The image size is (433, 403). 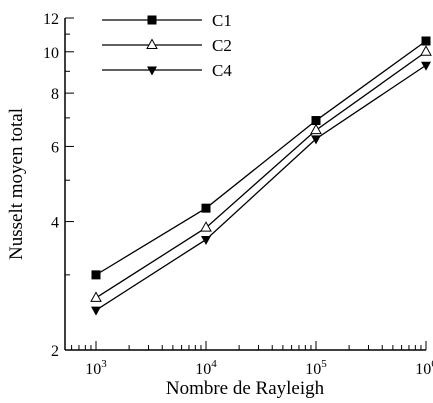 I want to click on legend-label: C2, so click(x=222, y=45).